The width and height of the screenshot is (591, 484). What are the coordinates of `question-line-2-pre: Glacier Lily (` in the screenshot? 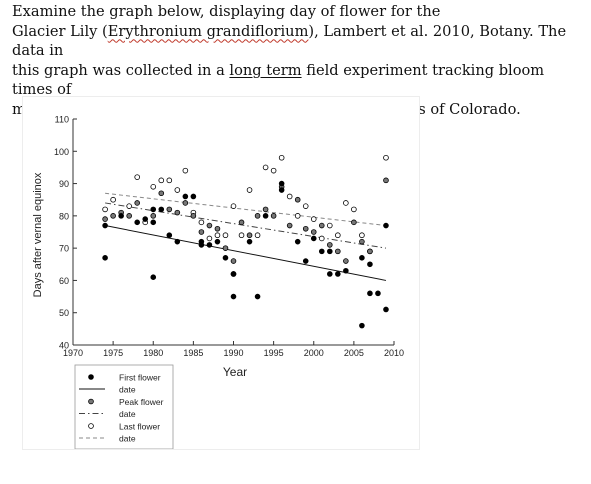 It's located at (60, 31).